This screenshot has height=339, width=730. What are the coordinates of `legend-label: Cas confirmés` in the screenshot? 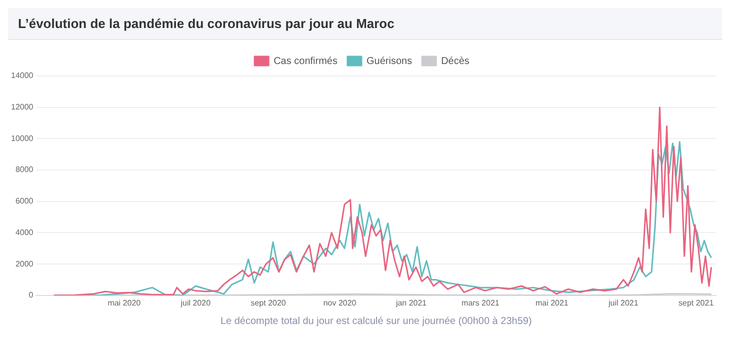 It's located at (306, 61).